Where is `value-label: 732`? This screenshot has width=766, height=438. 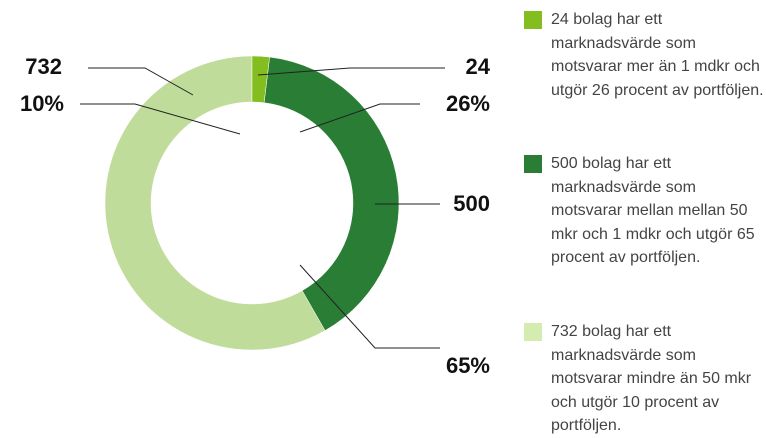
value-label: 732 is located at coordinates (43, 66).